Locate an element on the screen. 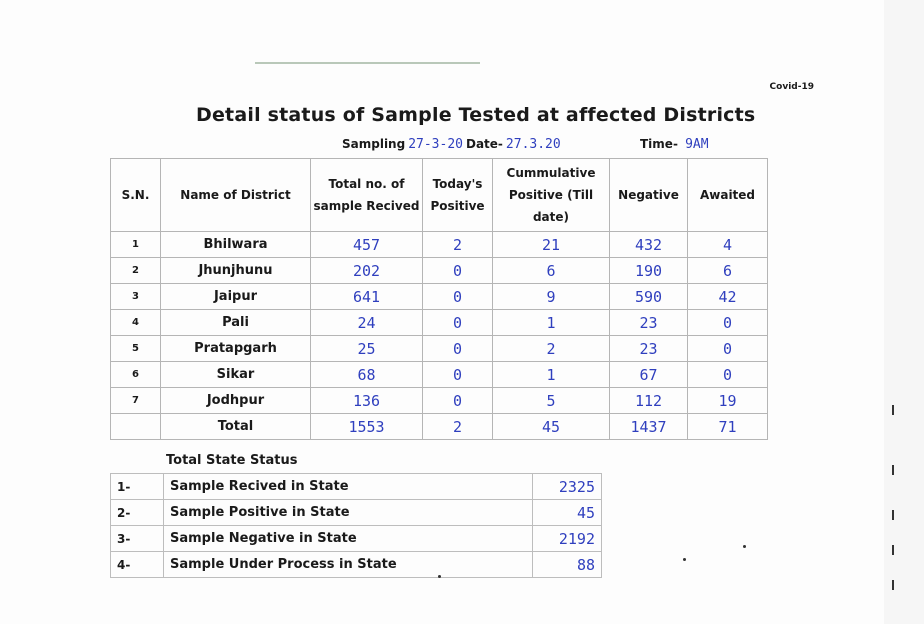 The height and width of the screenshot is (624, 924). sampling-date-line: Sampling 27-3-20 Date- 27.3.20 is located at coordinates (453, 144).